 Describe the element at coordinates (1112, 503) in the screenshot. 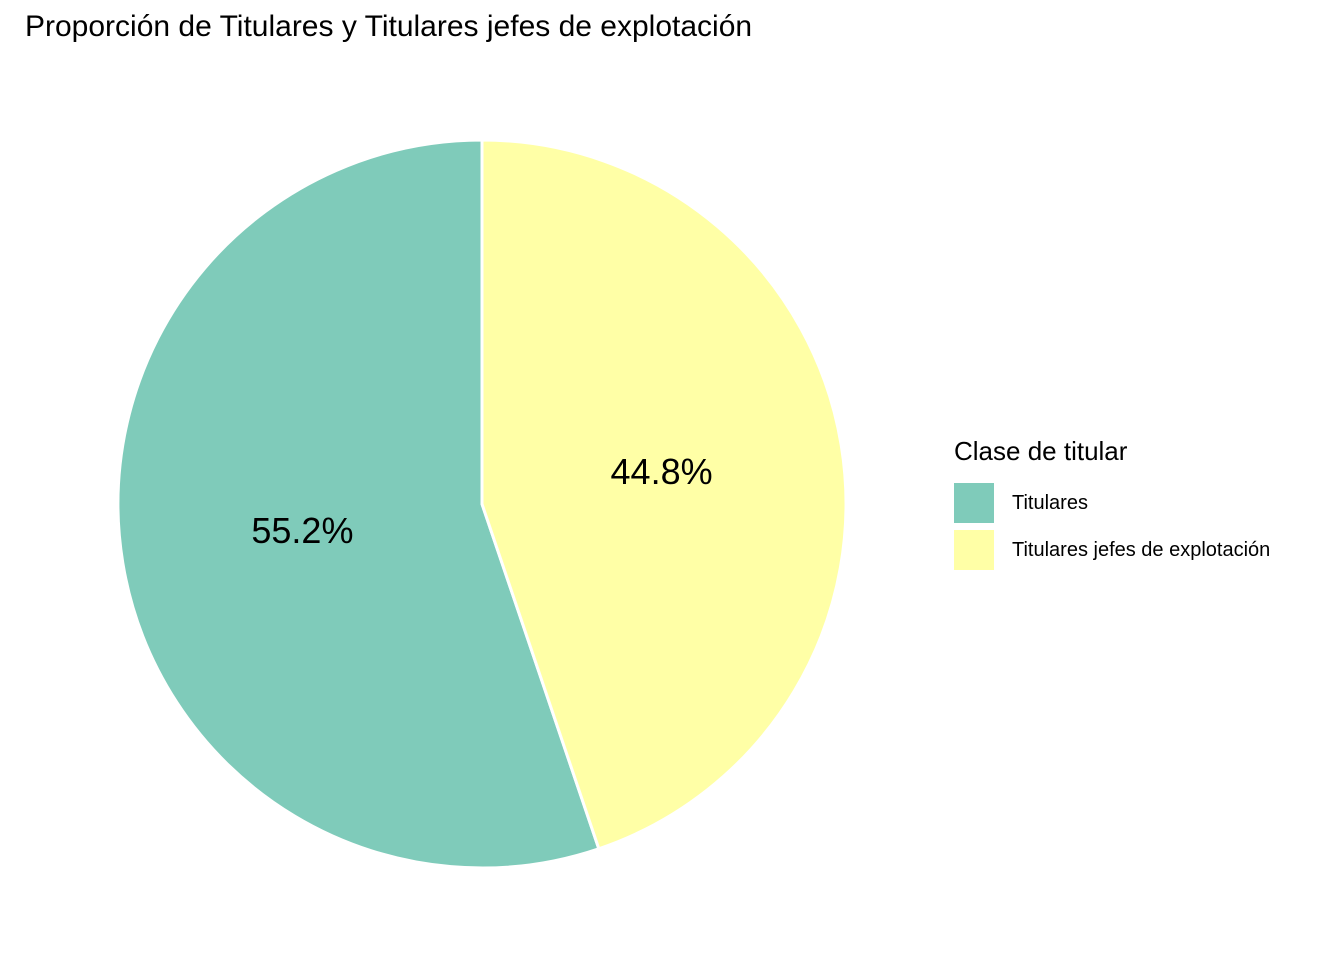

I see `legend-item-titulares: Titulares` at that location.